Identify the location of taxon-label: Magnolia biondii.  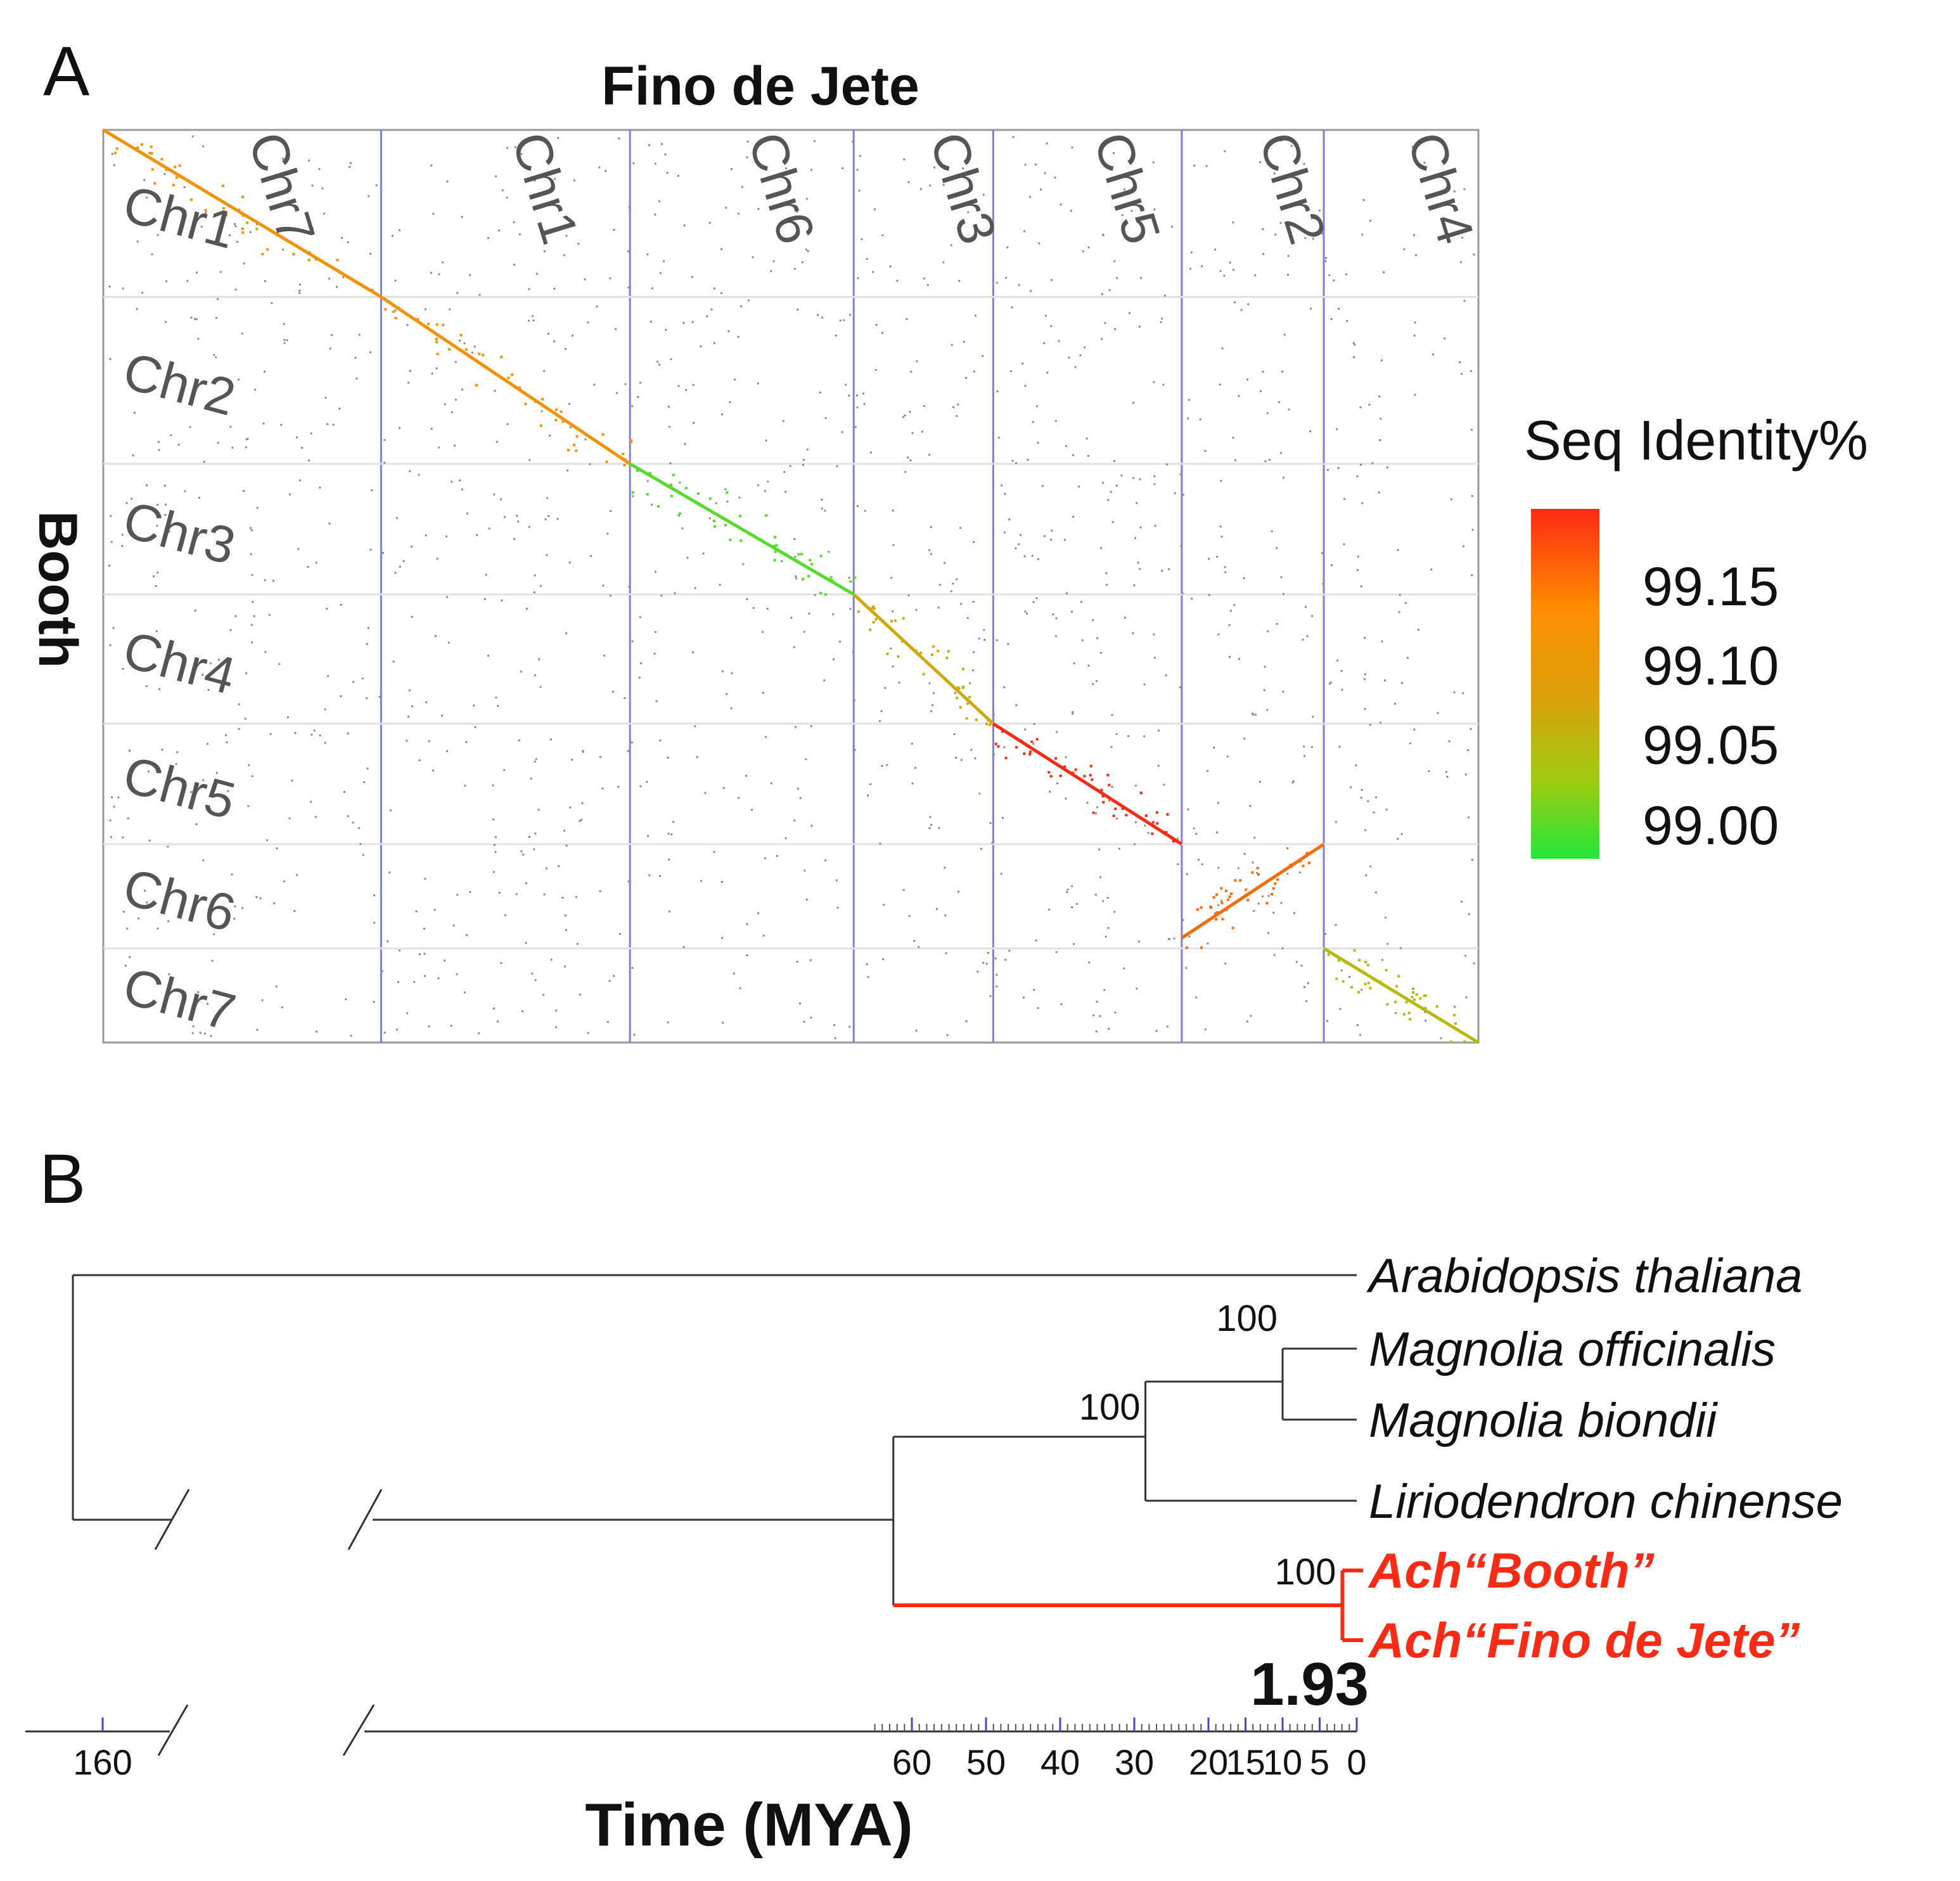
(1543, 1421).